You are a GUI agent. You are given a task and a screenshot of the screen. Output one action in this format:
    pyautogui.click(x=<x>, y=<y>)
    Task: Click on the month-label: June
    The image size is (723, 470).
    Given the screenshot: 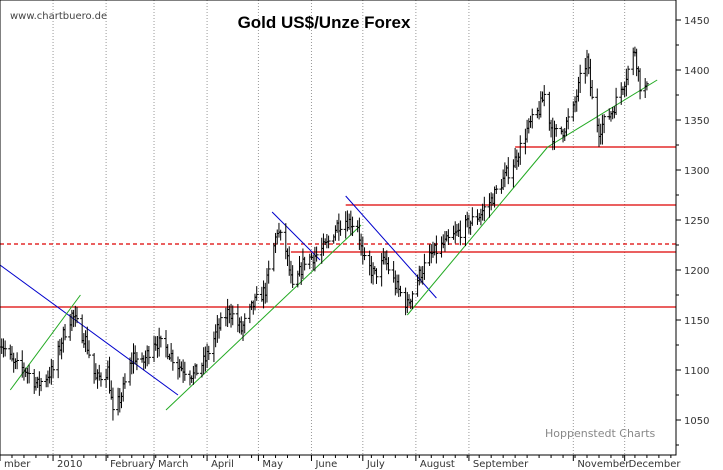 What is the action you would take?
    pyautogui.click(x=325, y=464)
    